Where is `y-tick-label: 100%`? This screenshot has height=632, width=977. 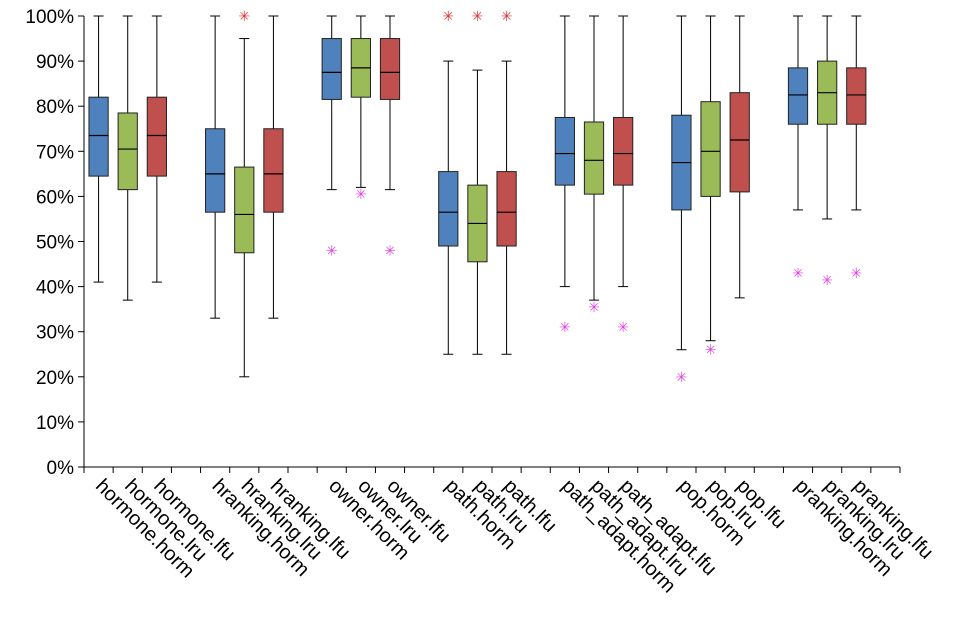
y-tick-label: 100% is located at coordinates (49, 17).